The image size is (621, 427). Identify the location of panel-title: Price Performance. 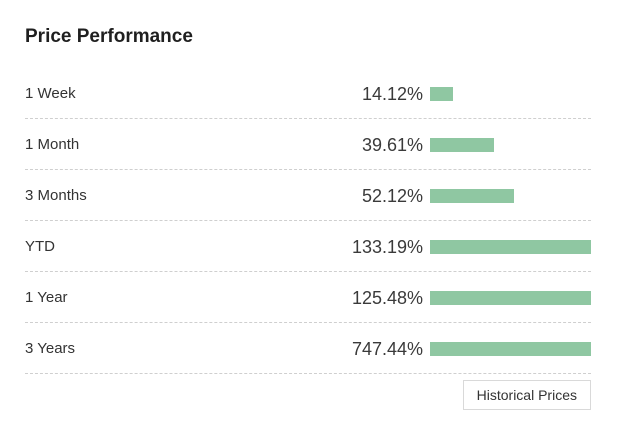
(109, 36).